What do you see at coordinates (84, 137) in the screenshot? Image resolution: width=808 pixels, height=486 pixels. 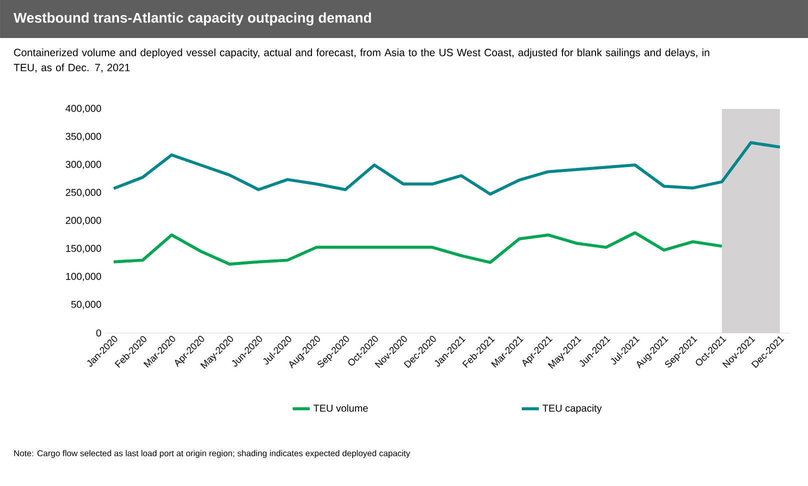 I see `y-tick-label: 350,000` at bounding box center [84, 137].